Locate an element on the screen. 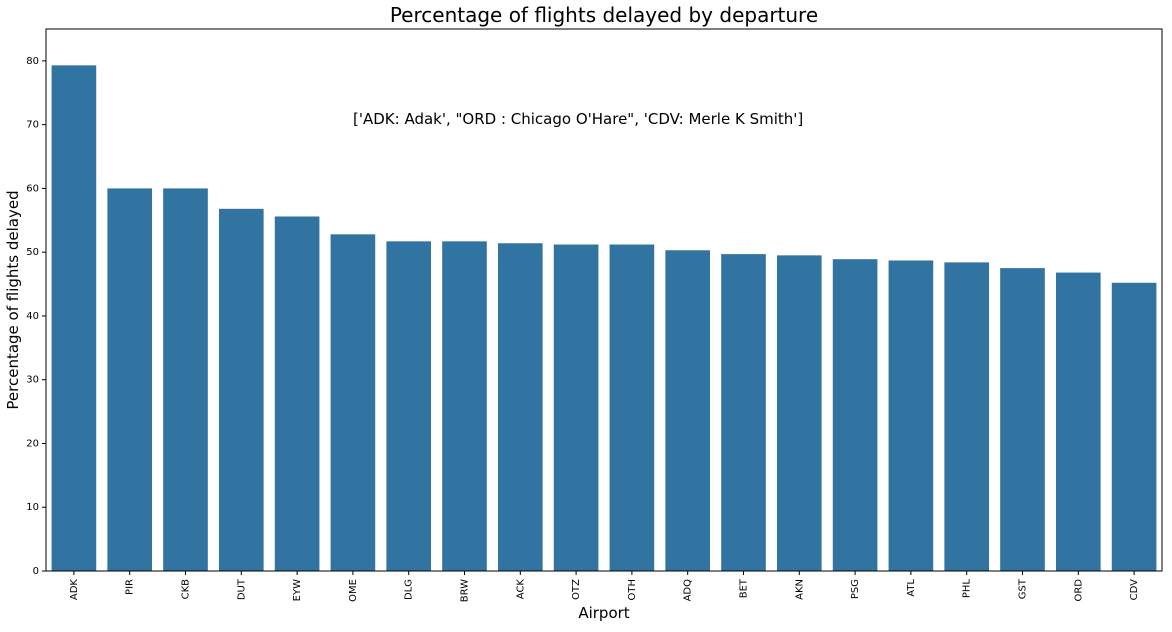  bar-ack is located at coordinates (520, 407).